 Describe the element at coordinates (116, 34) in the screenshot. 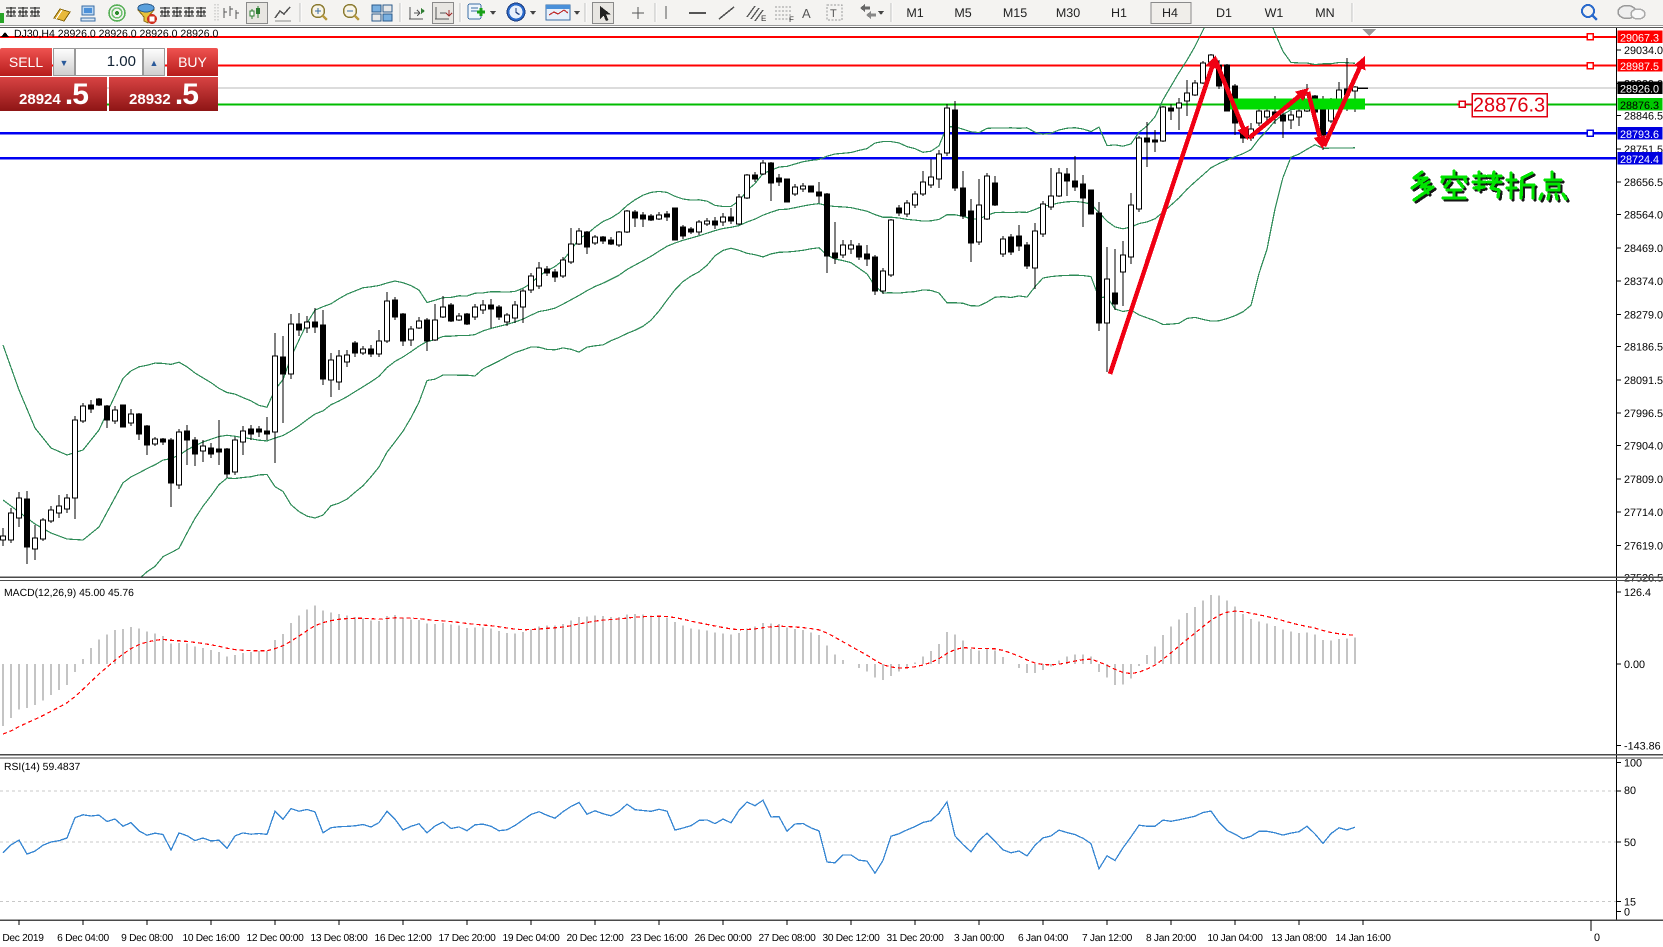

I see `svg-text:DJ30,H4 28926.0 28926.0 28926.: DJ30,H4 28926.0 28926.0 28926.0 28926.0` at that location.